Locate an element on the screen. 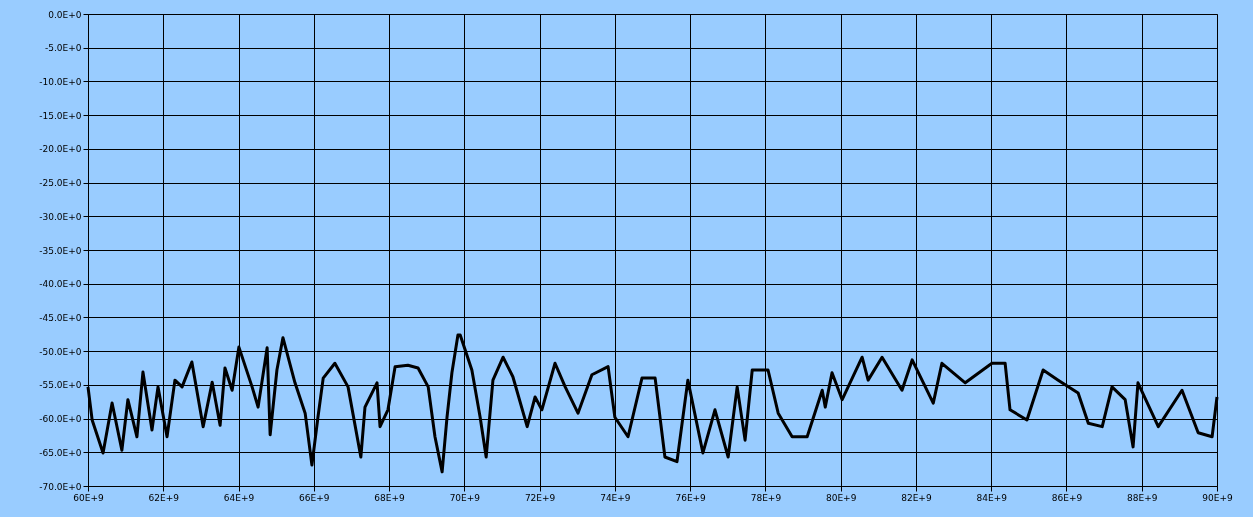  y-tick-label: -30.0E+0 is located at coordinates (60, 216).